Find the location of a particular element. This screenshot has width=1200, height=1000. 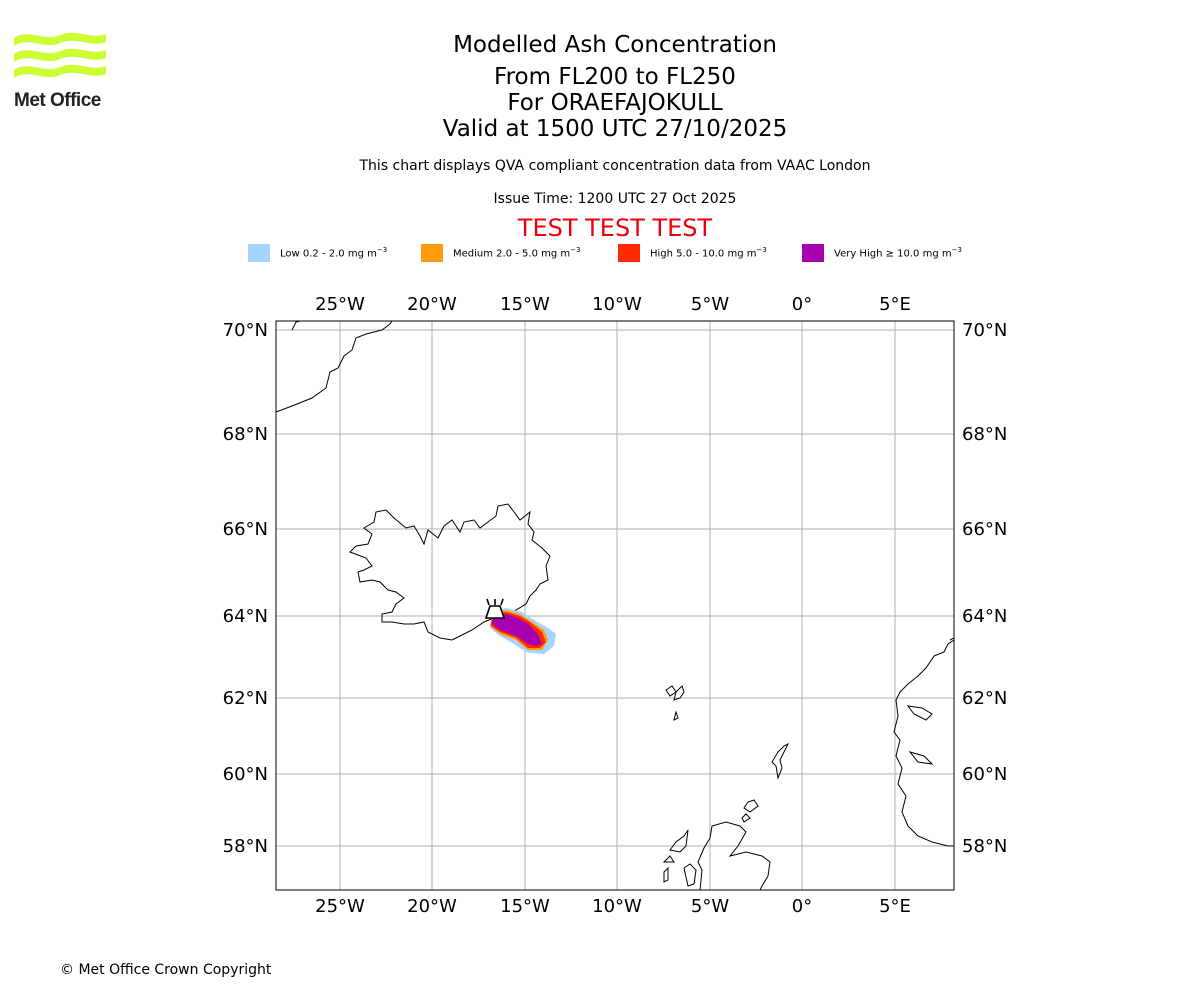

lat-label-right: 68°N is located at coordinates (984, 434).